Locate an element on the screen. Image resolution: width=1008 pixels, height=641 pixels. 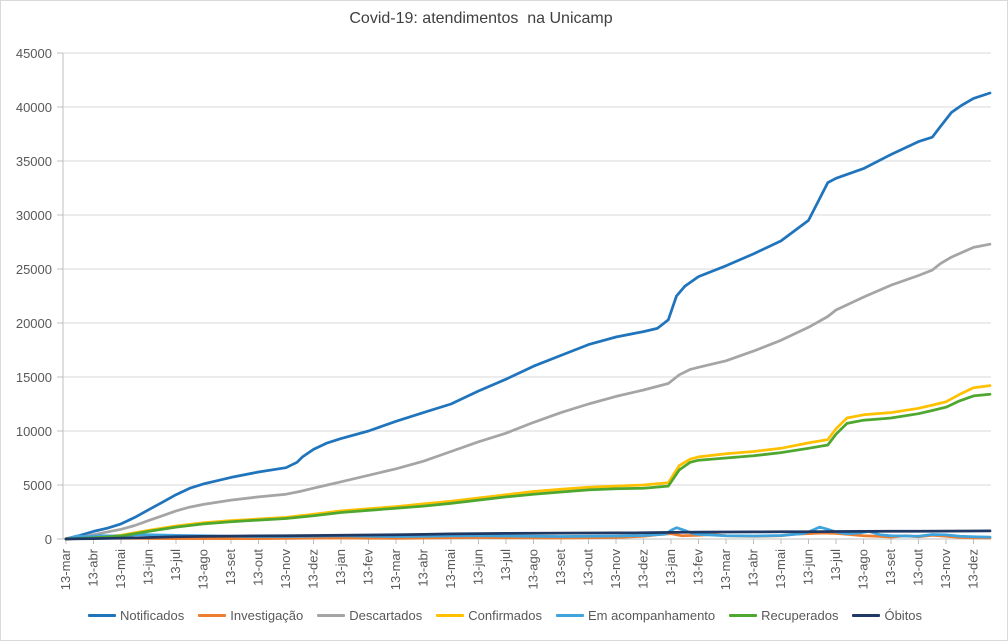
legend-label-descartados: Descartados is located at coordinates (386, 615).